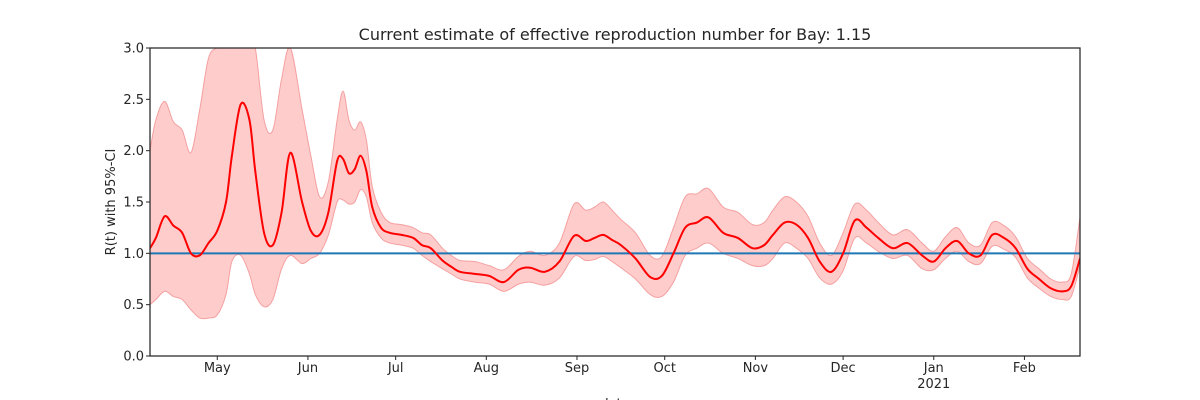  What do you see at coordinates (756, 368) in the screenshot?
I see `x-tick-label: Nov` at bounding box center [756, 368].